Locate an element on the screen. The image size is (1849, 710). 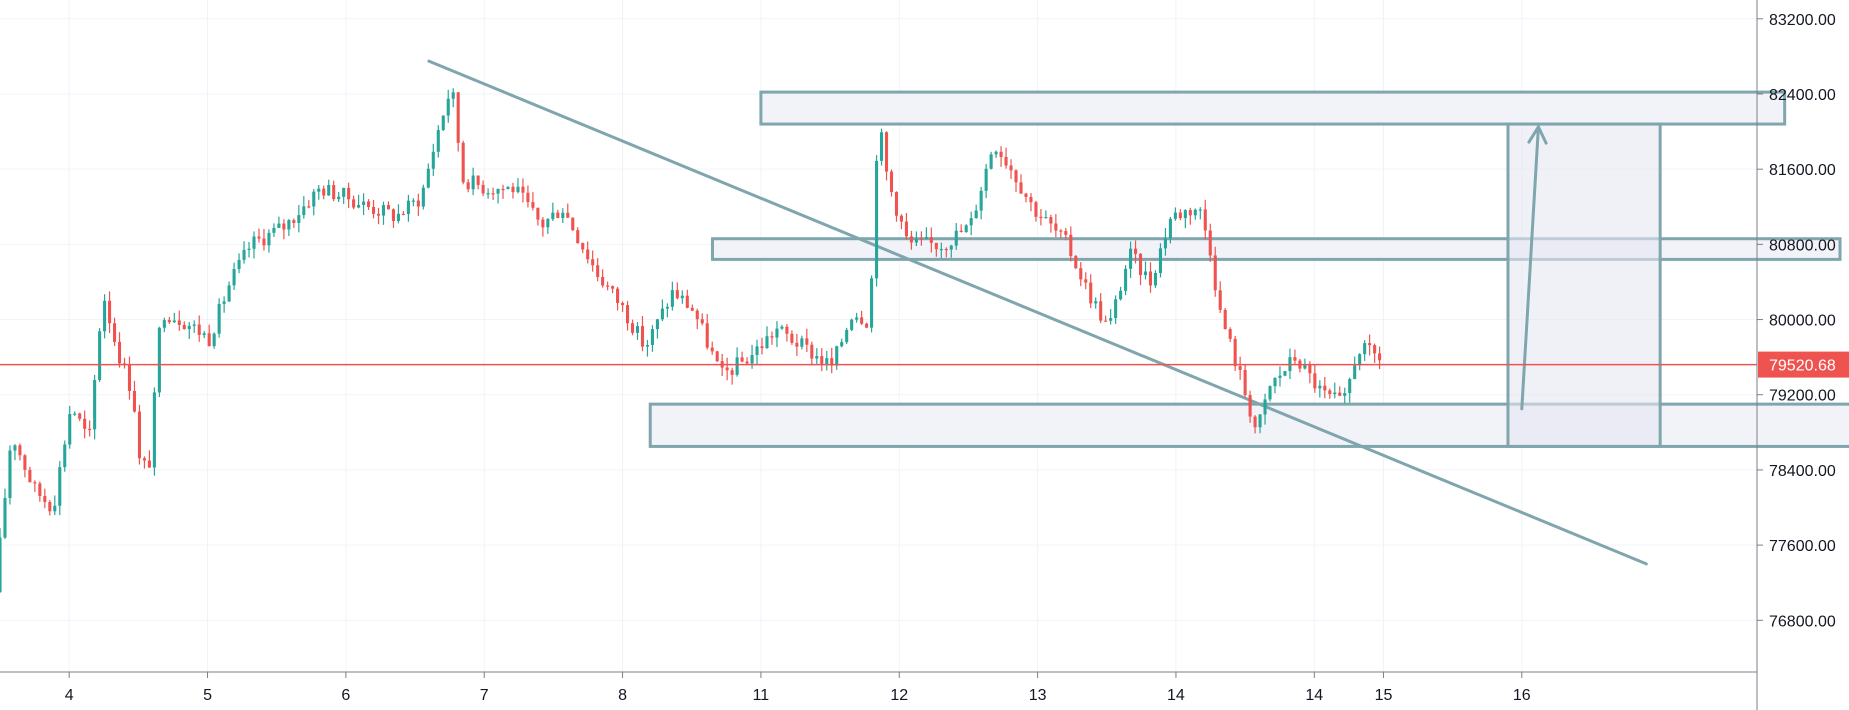
x-tick-label: 11 is located at coordinates (761, 695).